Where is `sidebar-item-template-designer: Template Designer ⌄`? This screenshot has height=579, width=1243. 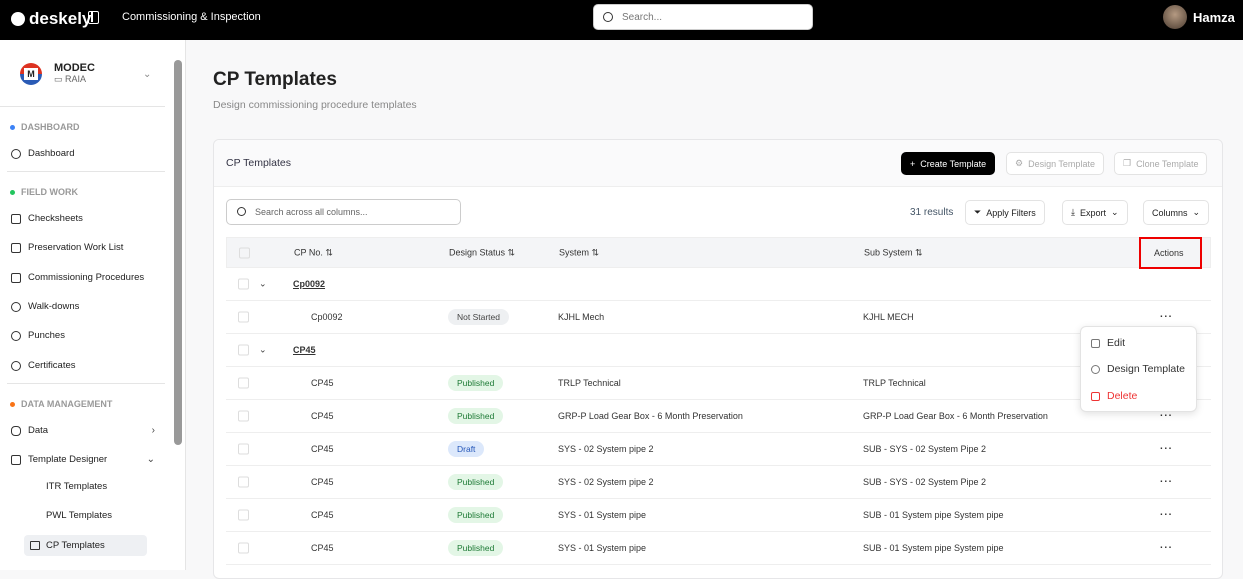 sidebar-item-template-designer: Template Designer ⌄ is located at coordinates (86, 459).